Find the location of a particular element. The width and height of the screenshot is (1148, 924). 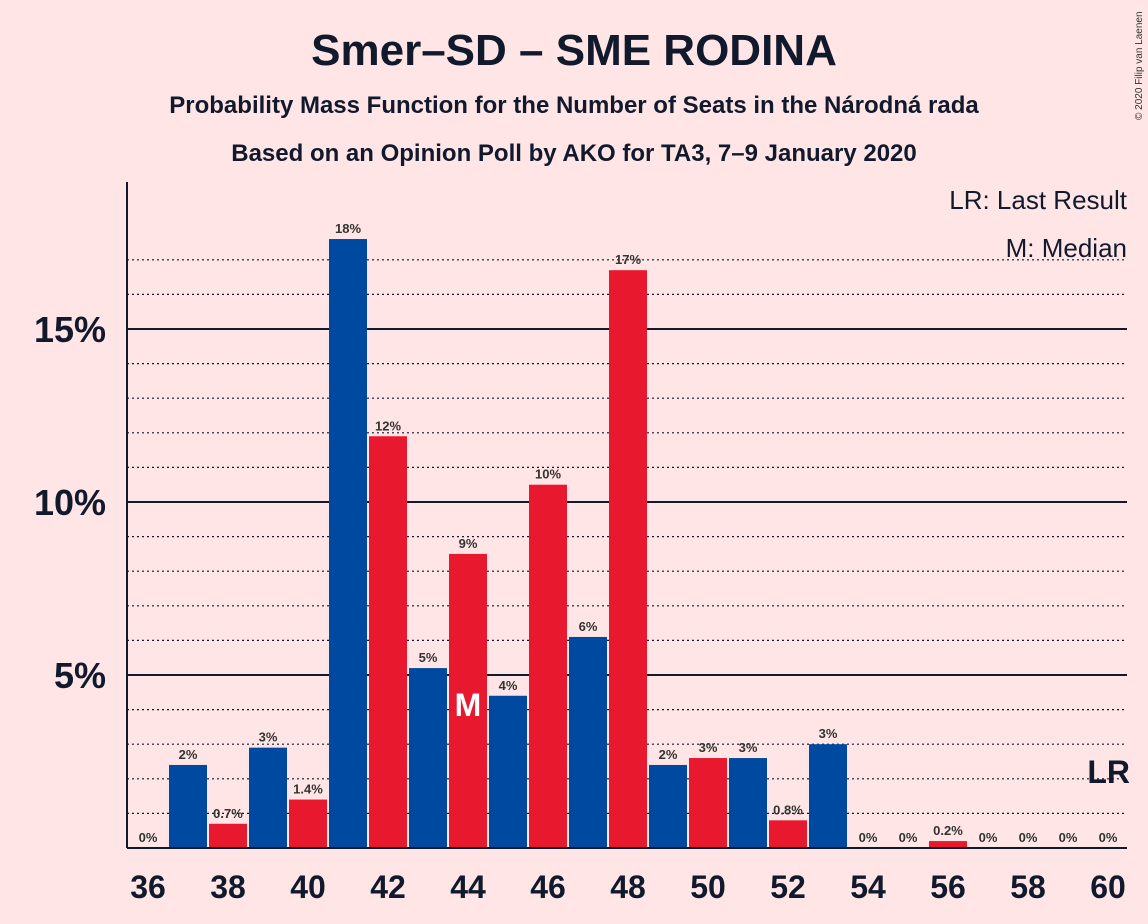

x-tick-label: 48 is located at coordinates (628, 887).